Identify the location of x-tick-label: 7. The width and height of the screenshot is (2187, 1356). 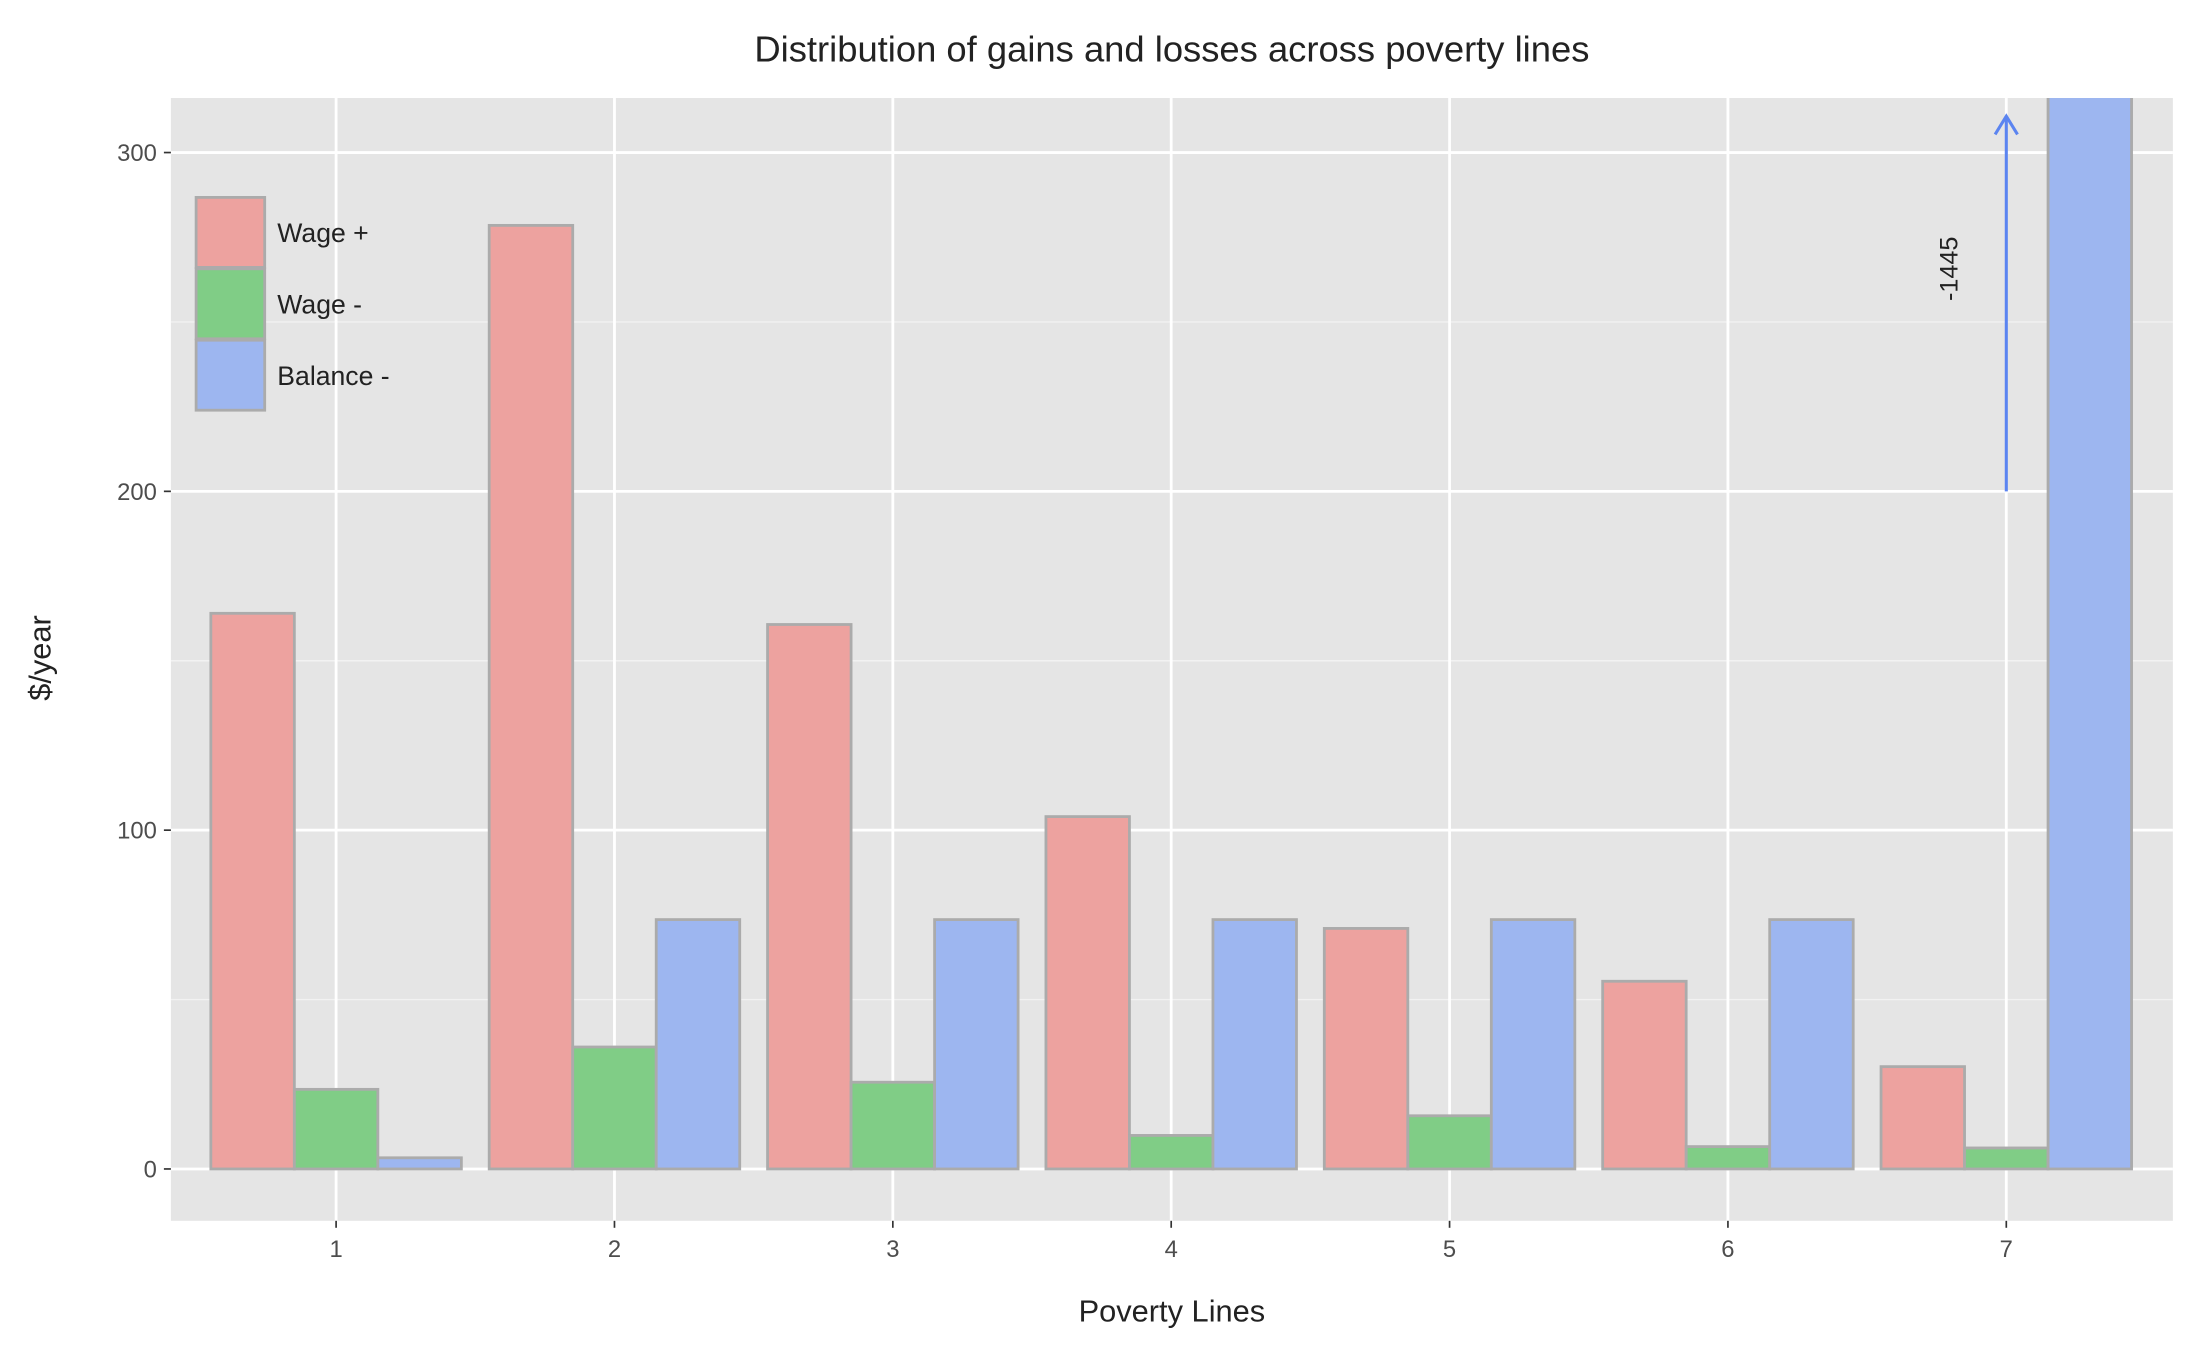
(2006, 1249).